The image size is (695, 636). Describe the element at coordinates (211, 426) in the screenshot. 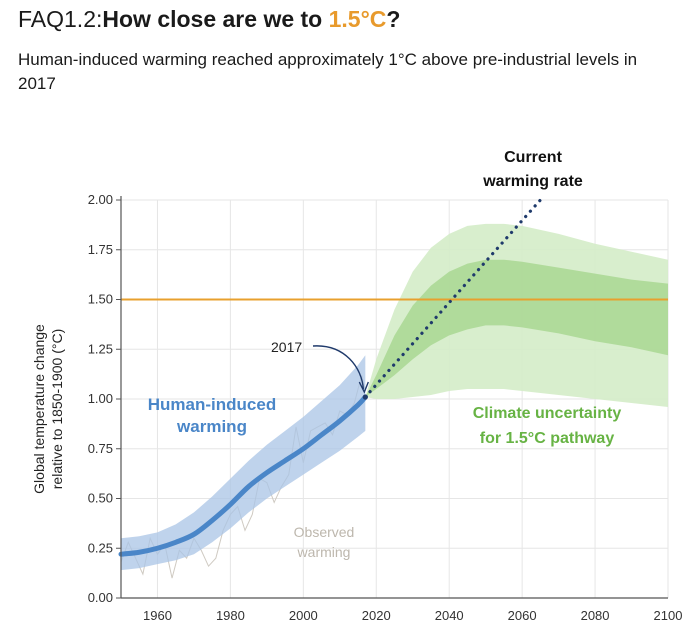

I see `human-induced-label-line2: warming` at that location.